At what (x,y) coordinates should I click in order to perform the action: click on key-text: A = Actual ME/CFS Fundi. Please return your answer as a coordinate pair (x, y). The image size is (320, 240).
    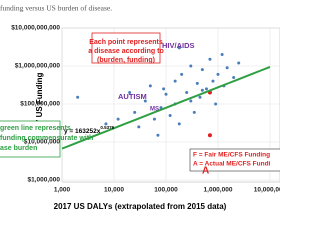
    Looking at the image, I should click on (232, 164).